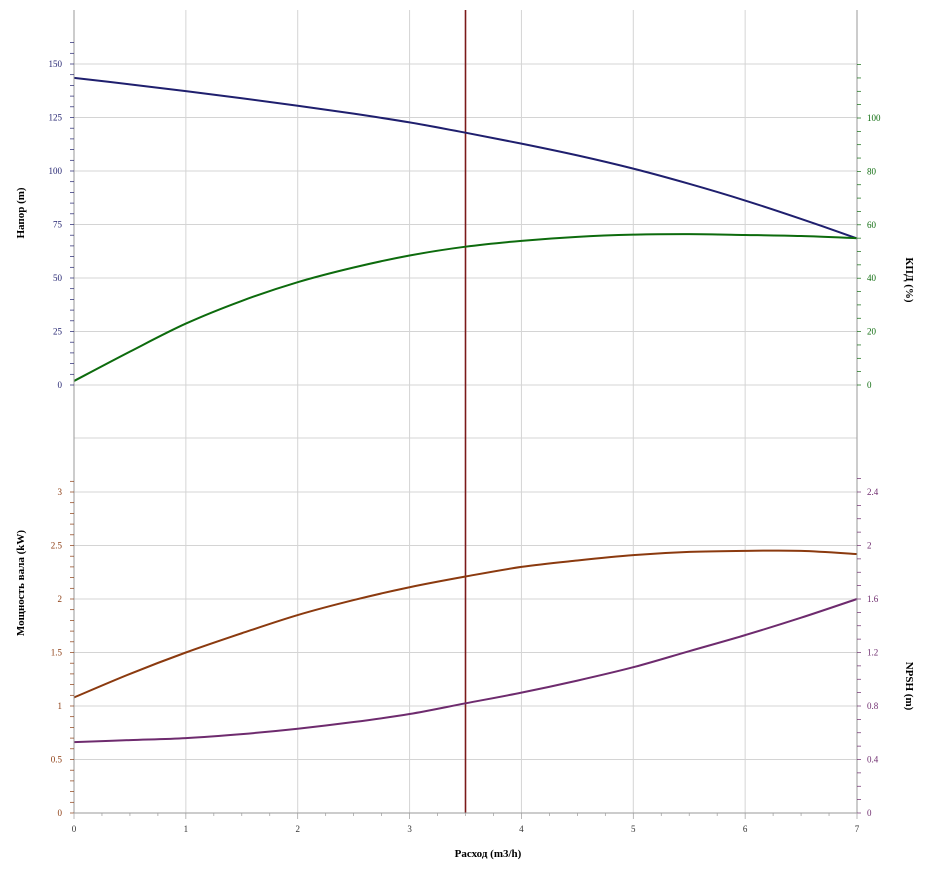  I want to click on x-tick-label: 6, so click(745, 829).